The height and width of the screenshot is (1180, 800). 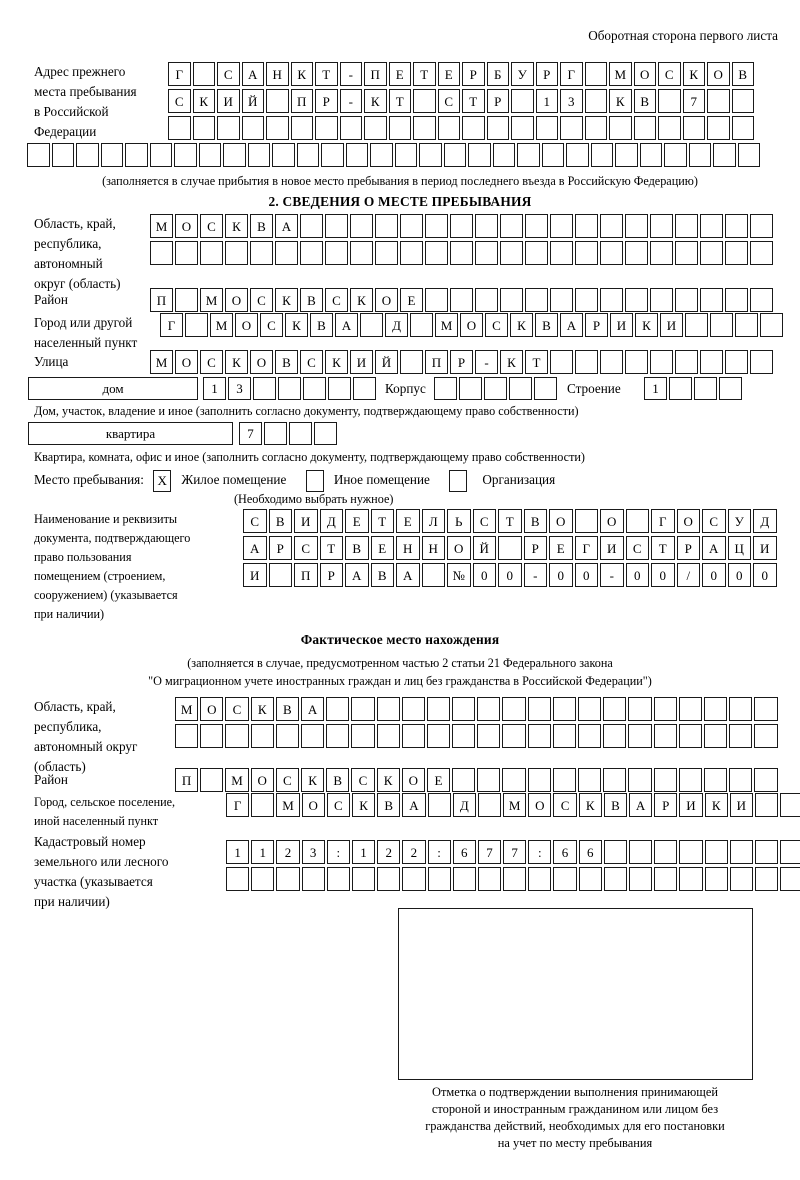 I want to click on char-cell: Г, so click(x=179, y=74).